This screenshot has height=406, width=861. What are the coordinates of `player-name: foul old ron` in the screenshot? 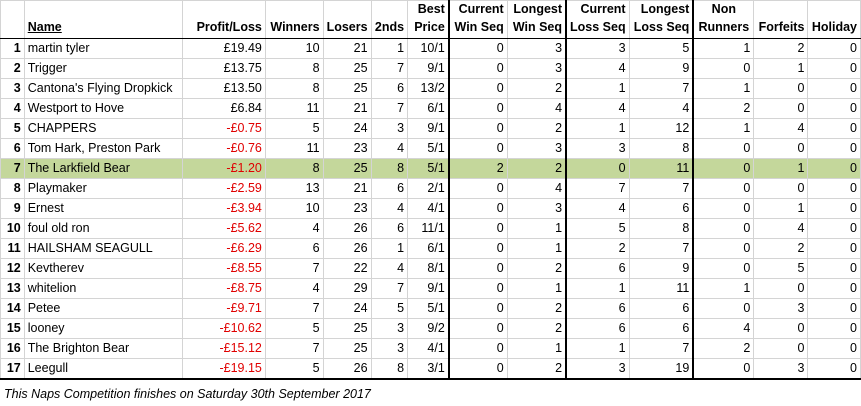 It's located at (103, 228).